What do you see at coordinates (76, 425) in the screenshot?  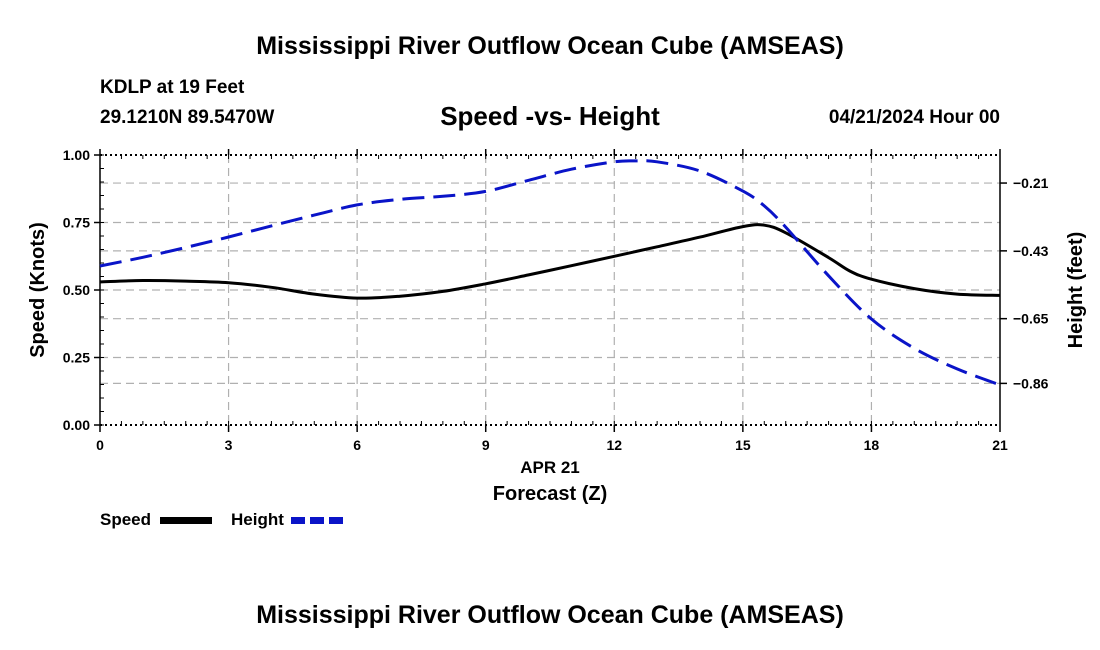 I see `y-left-tick-label: 0.00` at bounding box center [76, 425].